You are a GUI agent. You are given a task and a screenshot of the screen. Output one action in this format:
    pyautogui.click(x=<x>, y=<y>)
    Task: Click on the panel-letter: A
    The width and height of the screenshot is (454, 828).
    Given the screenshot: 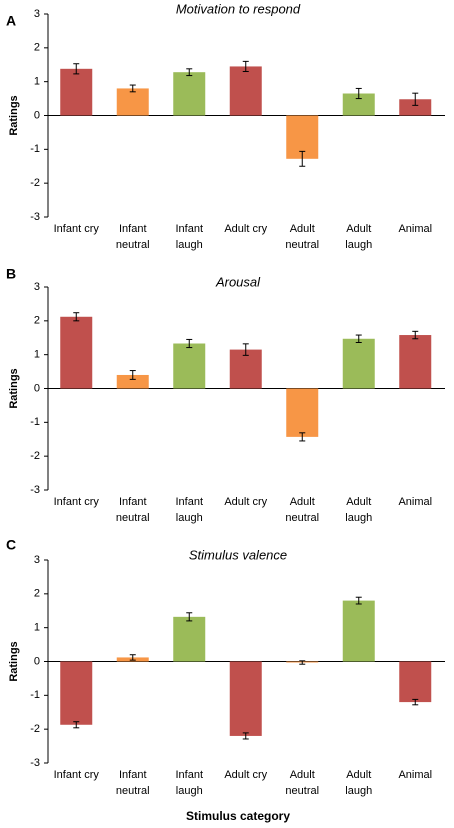 What is the action you would take?
    pyautogui.click(x=11, y=21)
    